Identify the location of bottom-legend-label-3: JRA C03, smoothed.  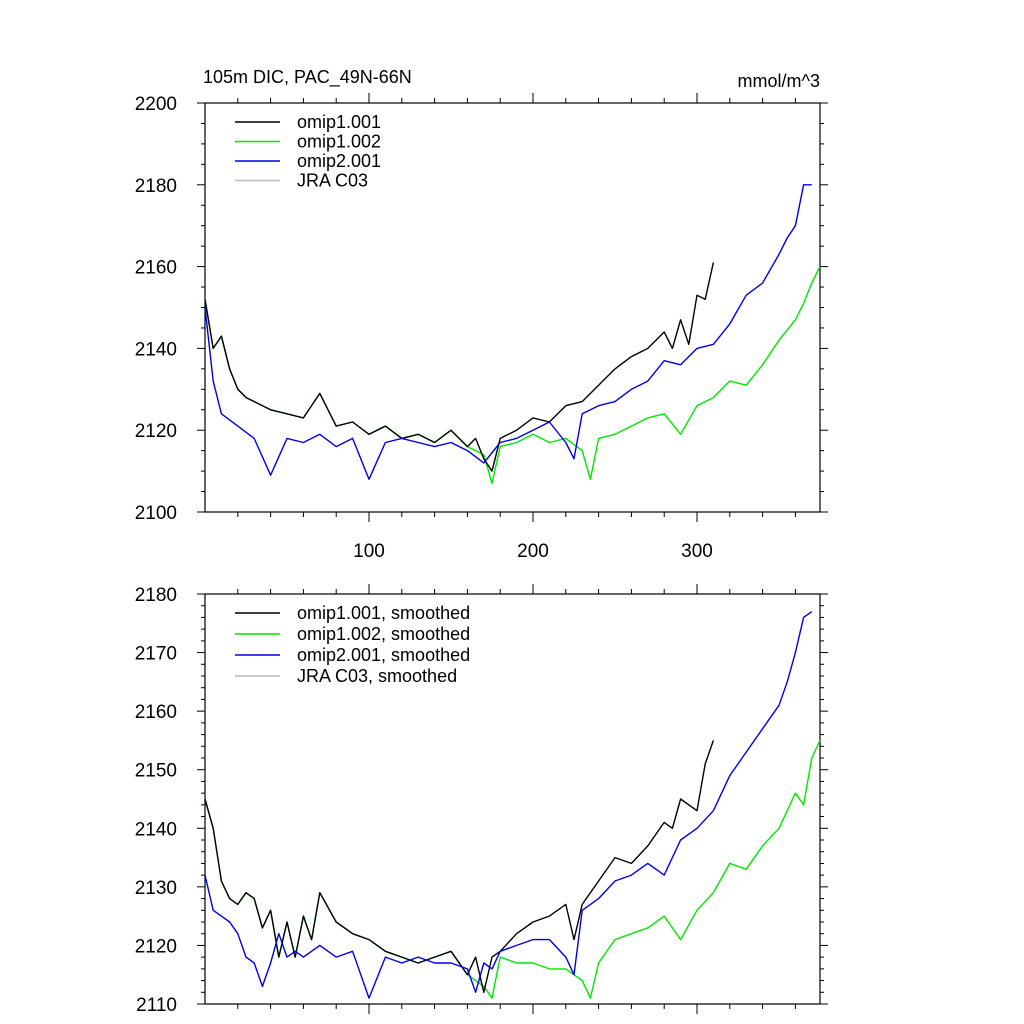
(377, 676).